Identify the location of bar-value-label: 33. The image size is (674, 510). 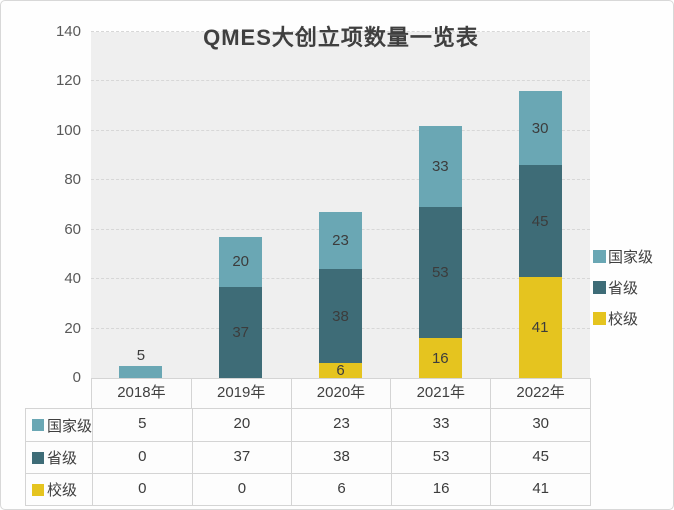
(440, 167).